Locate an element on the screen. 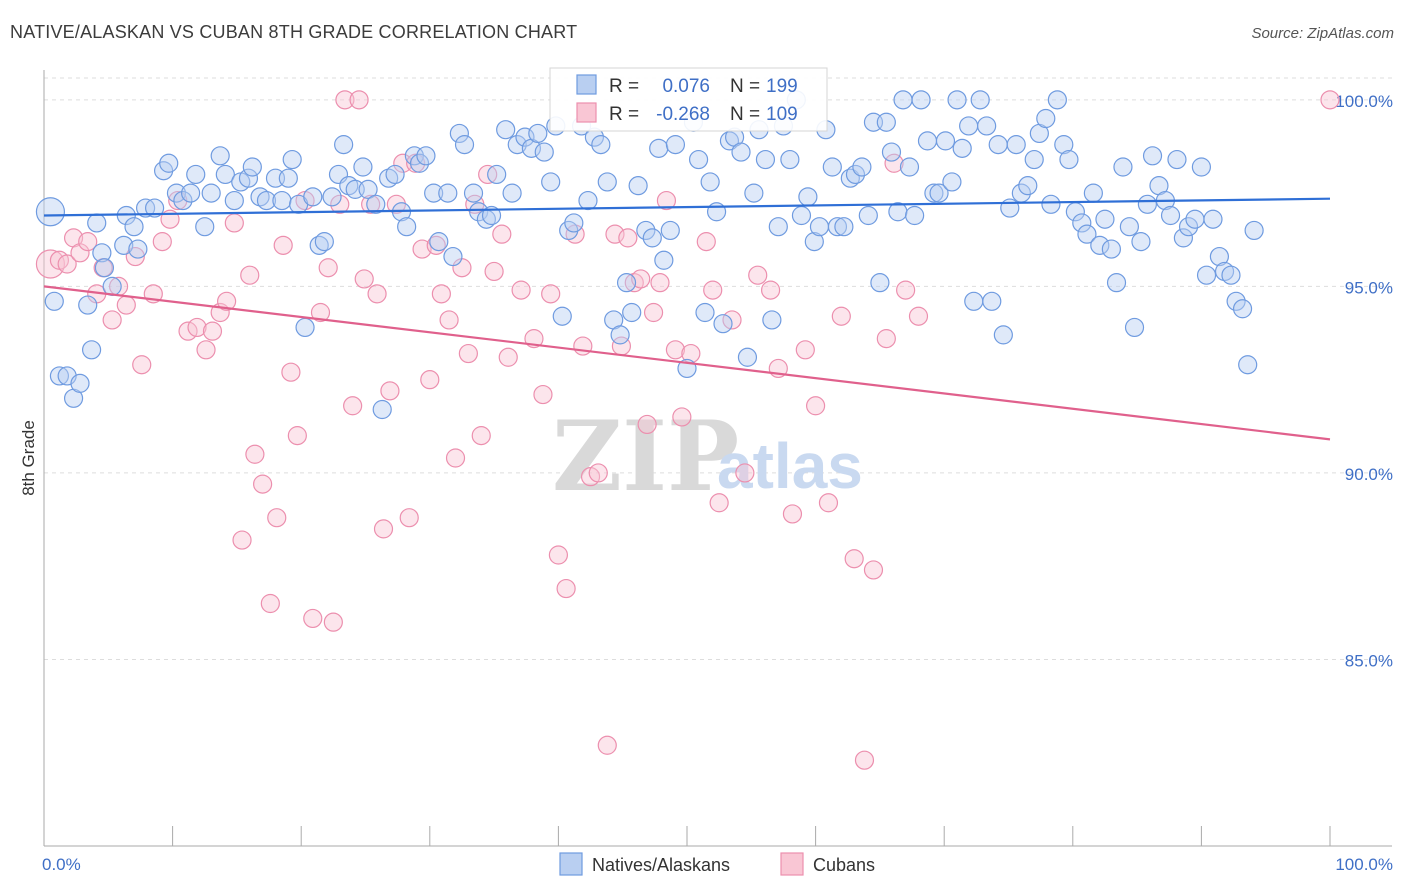 The width and height of the screenshot is (1406, 892). stats-swatch-blue is located at coordinates (586, 84).